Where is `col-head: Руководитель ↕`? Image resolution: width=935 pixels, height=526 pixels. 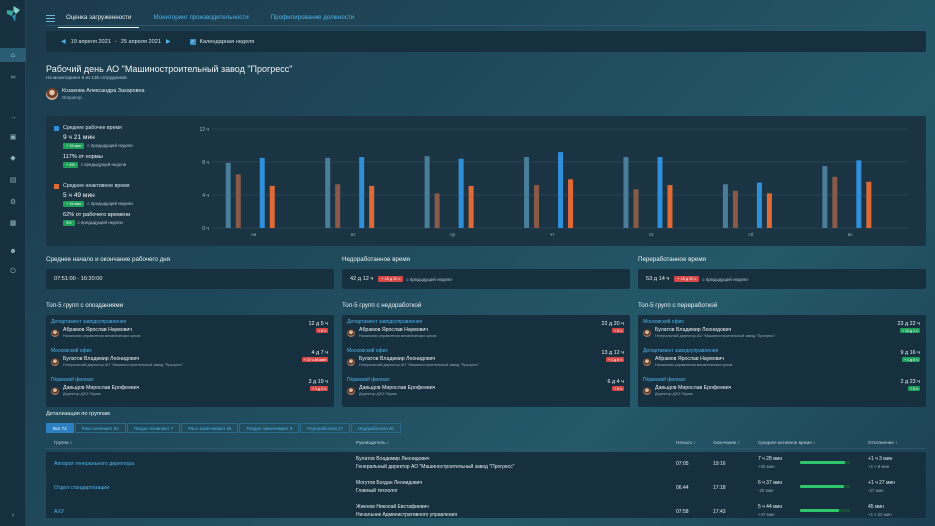
col-head: Руководитель ↕ is located at coordinates (373, 442).